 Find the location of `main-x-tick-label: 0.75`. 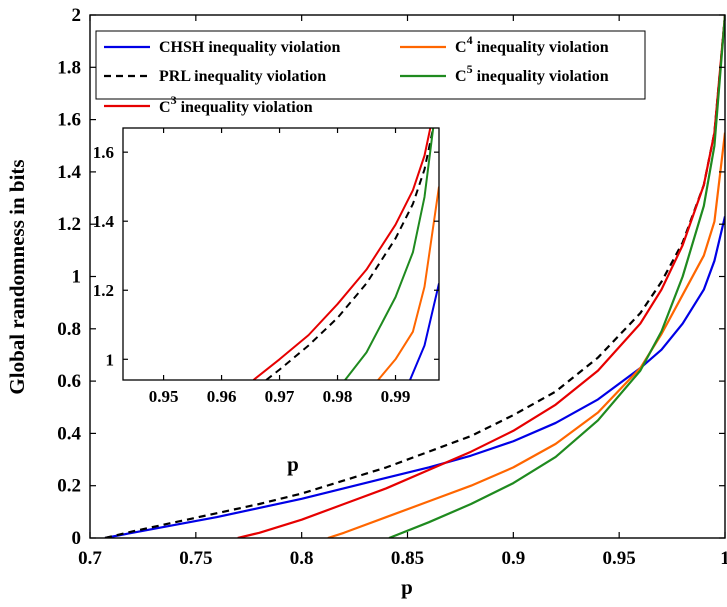

main-x-tick-label: 0.75 is located at coordinates (195, 558).